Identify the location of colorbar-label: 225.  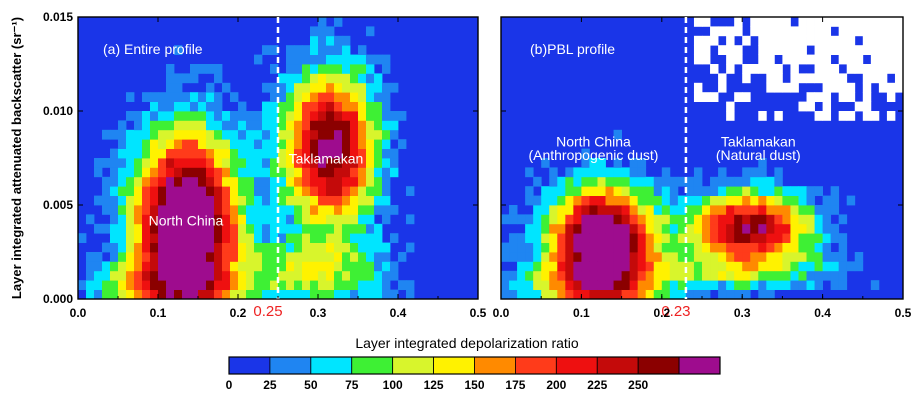
(597, 385).